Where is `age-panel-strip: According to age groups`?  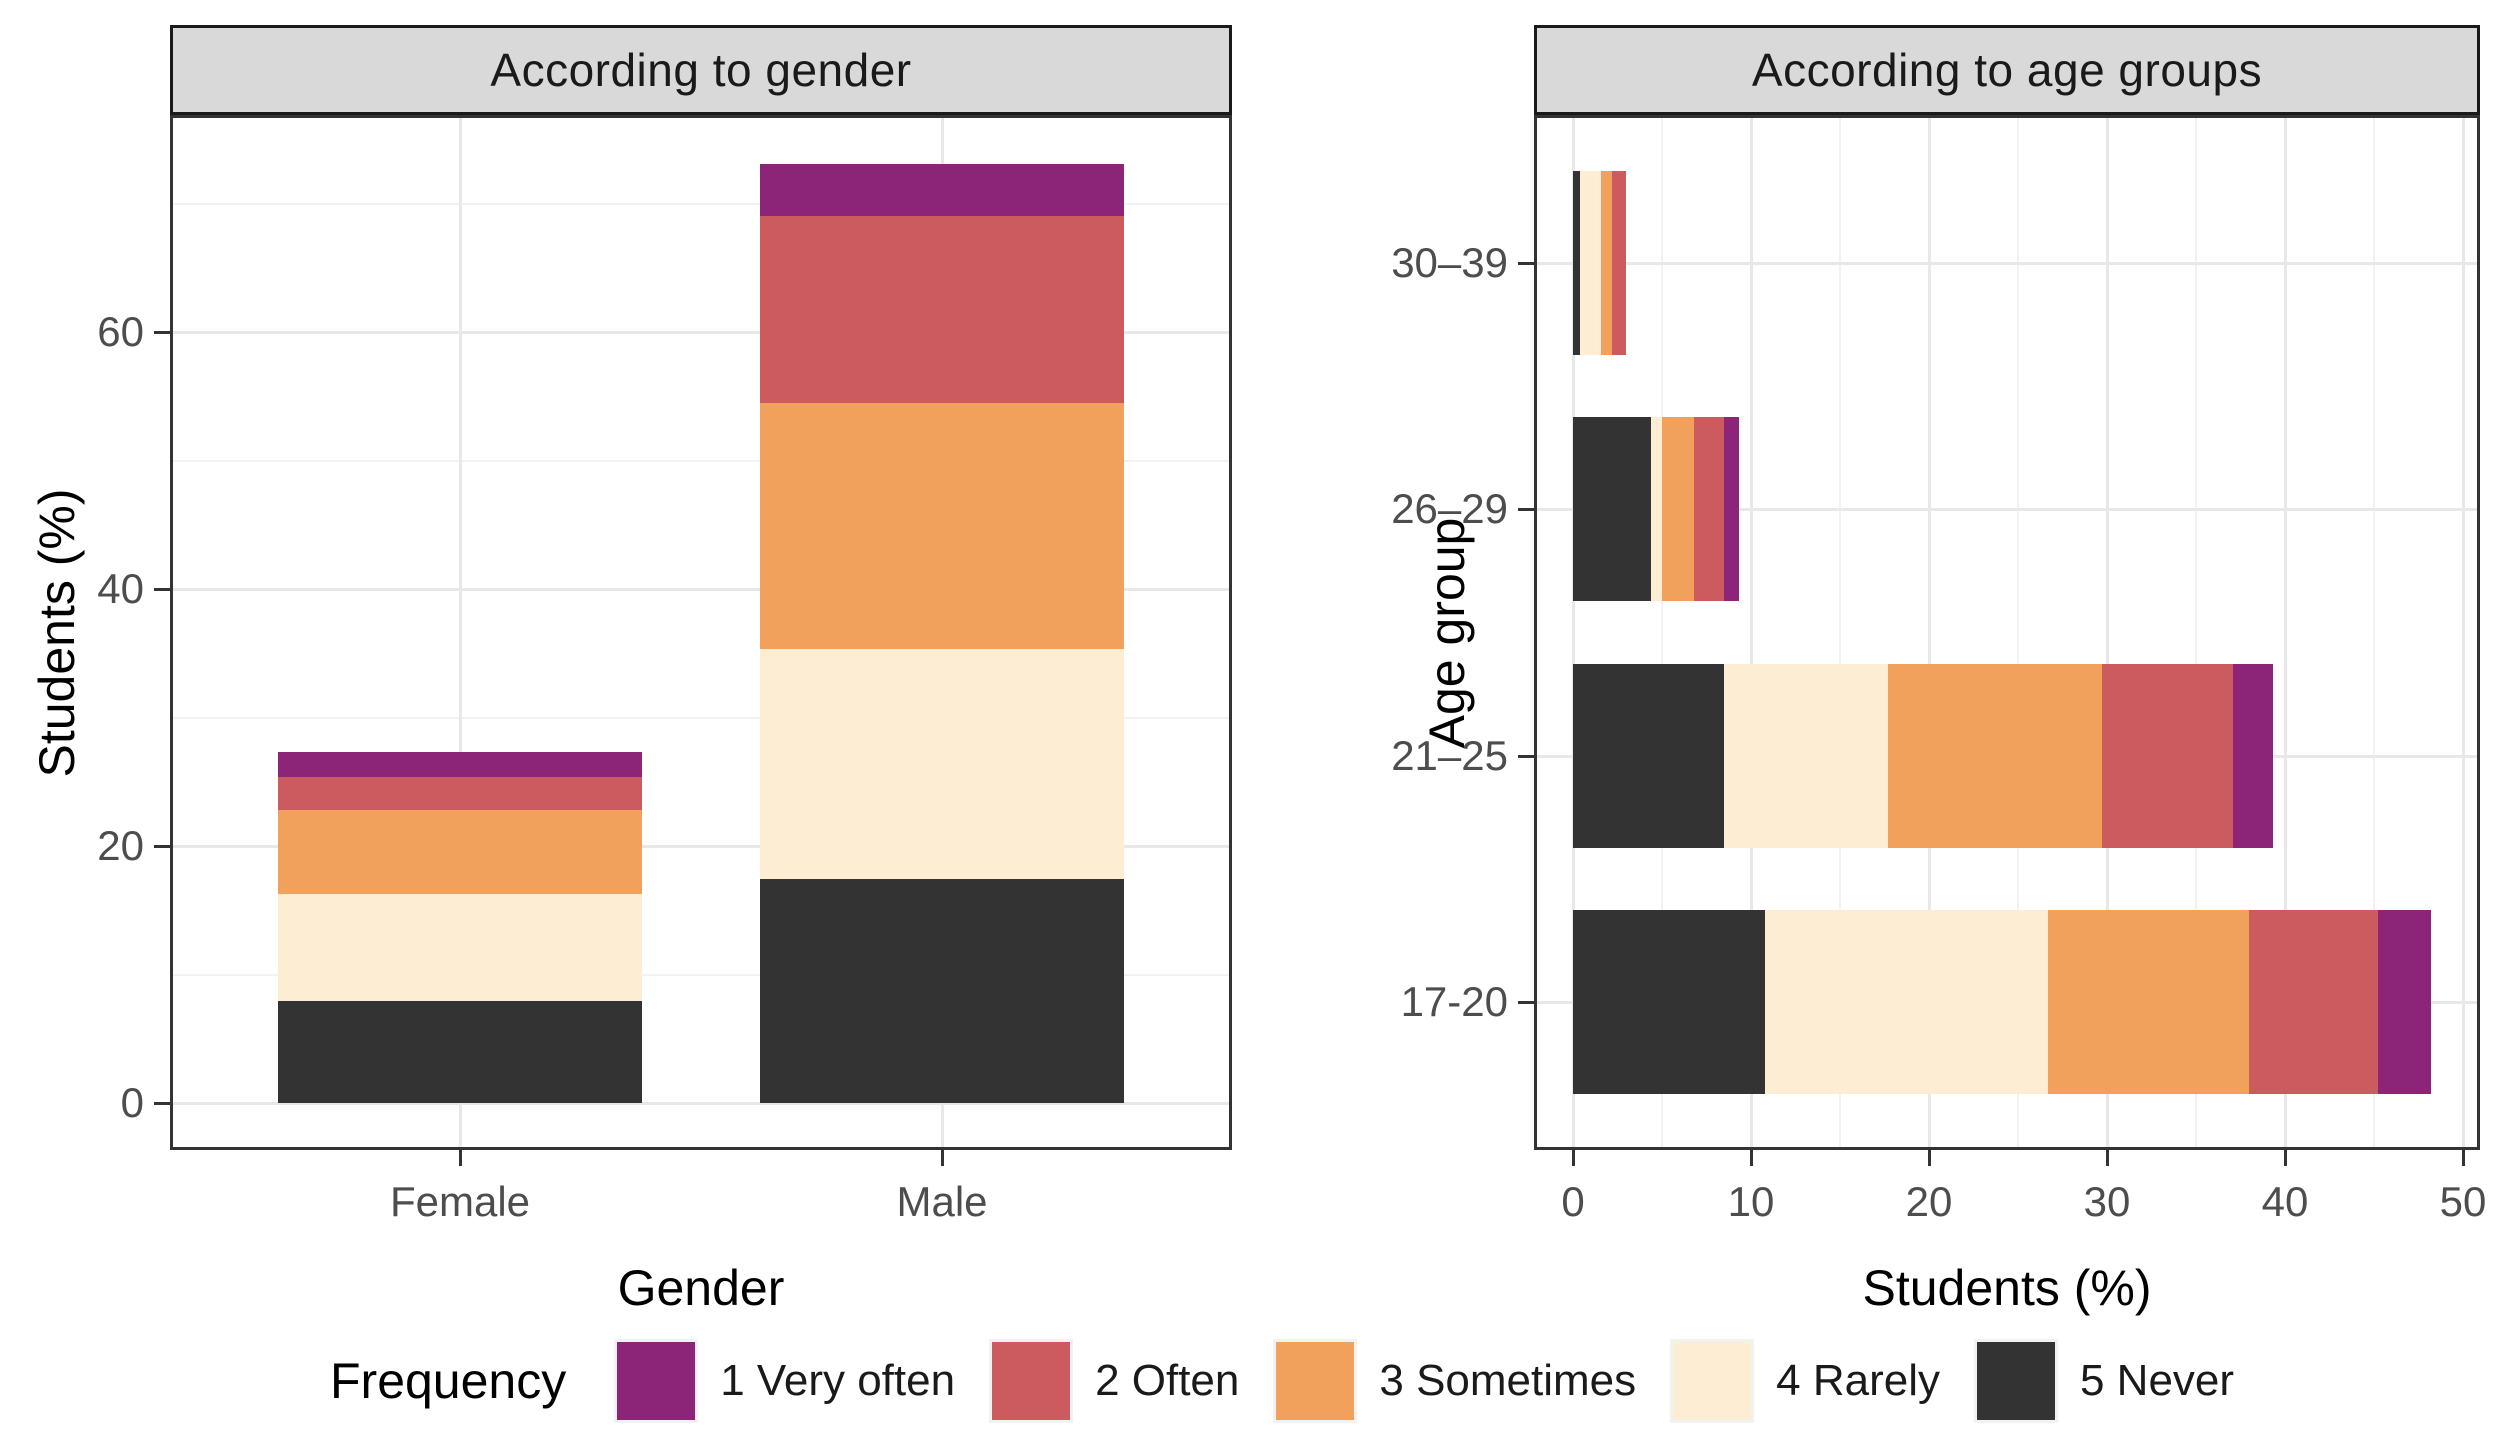 age-panel-strip: According to age groups is located at coordinates (2007, 70).